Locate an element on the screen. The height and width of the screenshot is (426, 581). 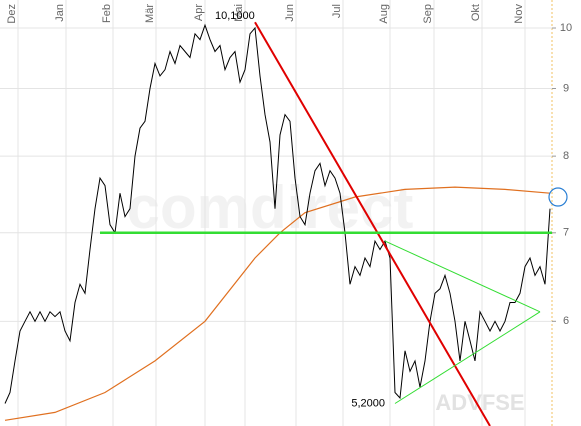
y-tick-label: 7 is located at coordinates (566, 233).